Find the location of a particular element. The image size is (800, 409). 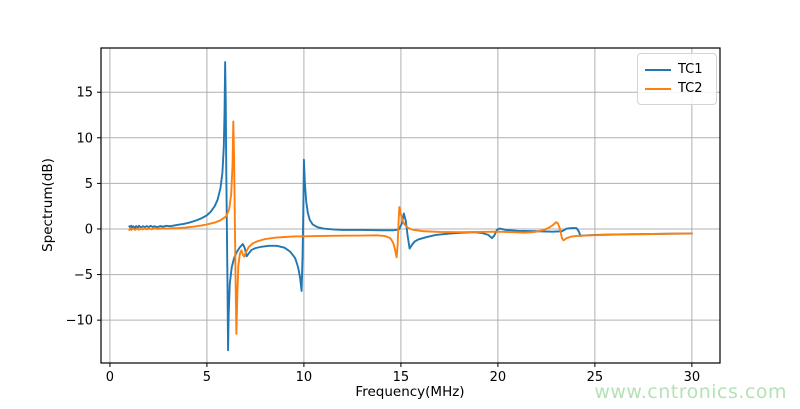

legend-line-swatch-tc2 is located at coordinates (658, 88).